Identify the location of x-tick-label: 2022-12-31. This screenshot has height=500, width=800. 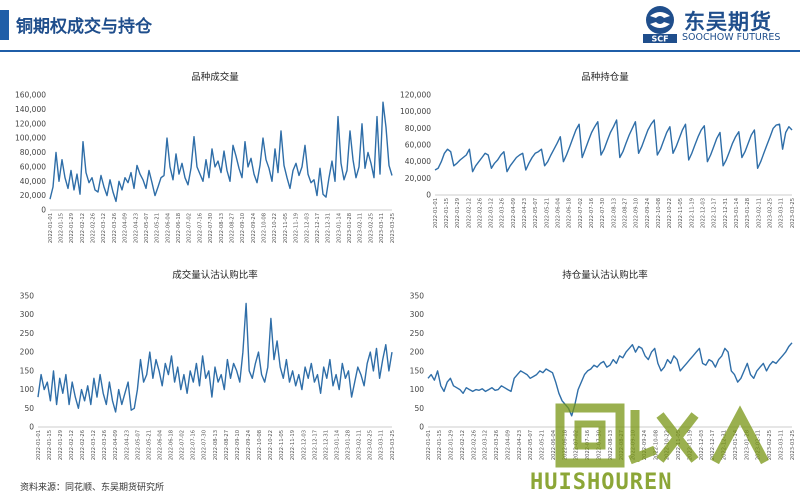
(329, 228).